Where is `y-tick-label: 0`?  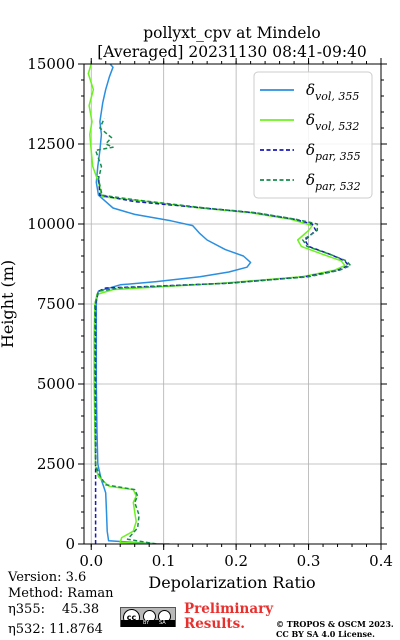 y-tick-label: 0 is located at coordinates (70, 544).